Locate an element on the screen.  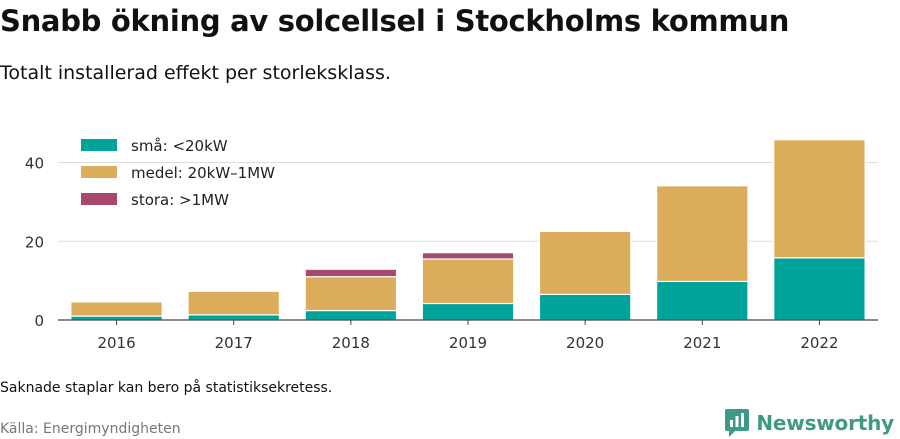
brand-logo: Newsworthy is located at coordinates (809, 423).